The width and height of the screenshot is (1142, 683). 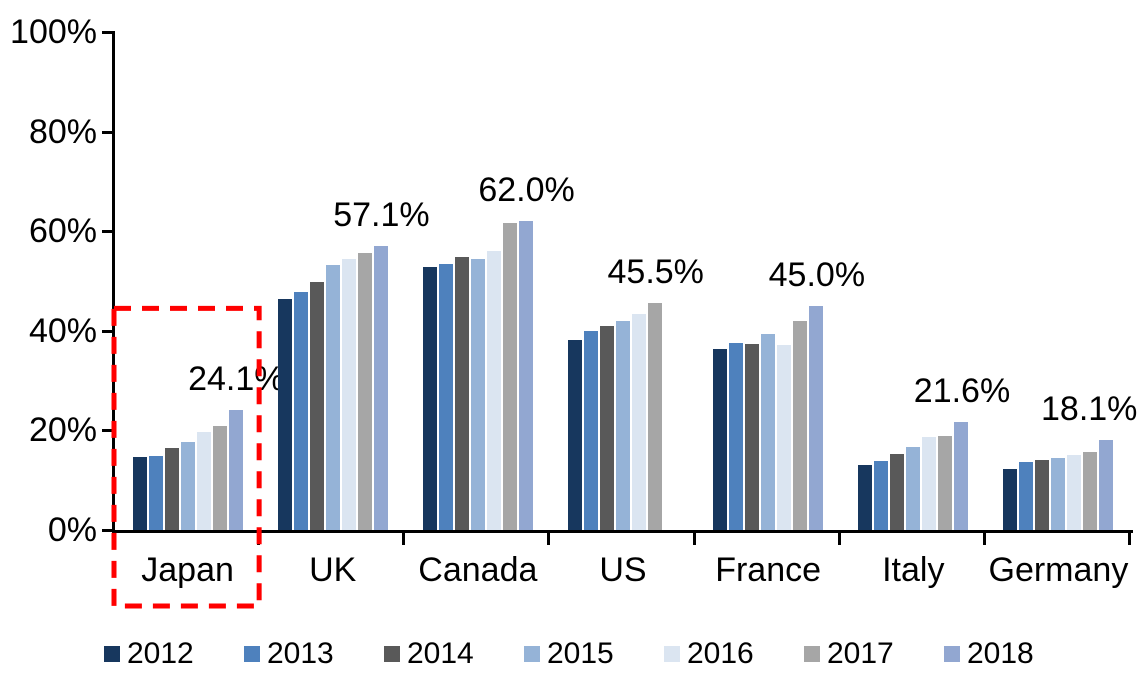 What do you see at coordinates (952, 654) in the screenshot?
I see `legend-swatch-2018` at bounding box center [952, 654].